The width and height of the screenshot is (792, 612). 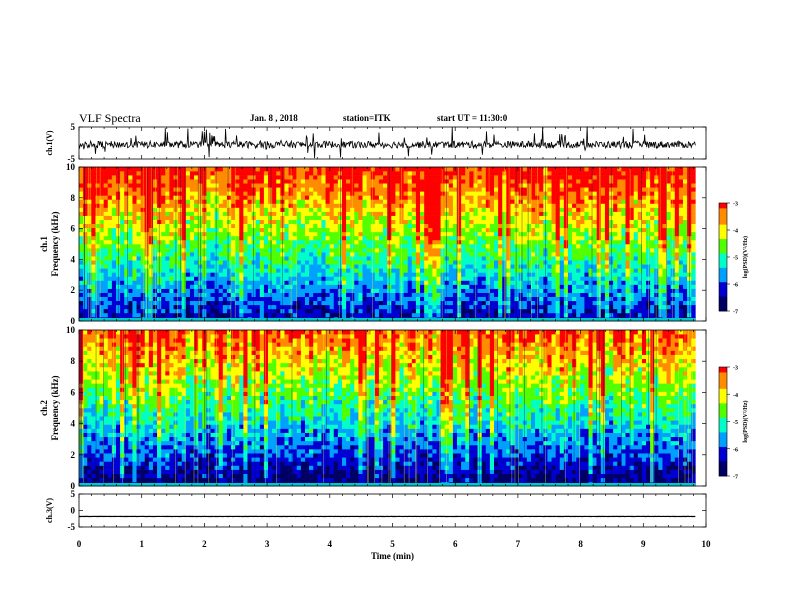 What do you see at coordinates (49, 510) in the screenshot?
I see `y-axis-label: ch.3(V)` at bounding box center [49, 510].